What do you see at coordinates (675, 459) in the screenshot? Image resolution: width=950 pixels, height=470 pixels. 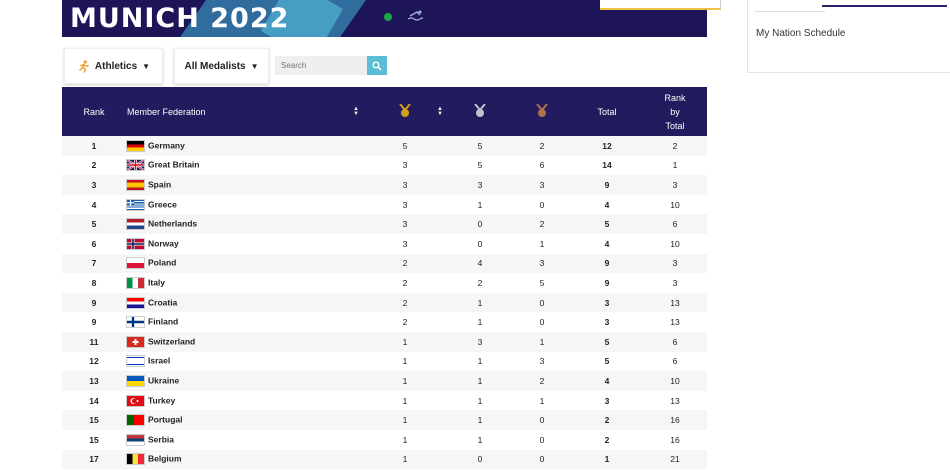 I see `rank-by-total-cell: 21` at bounding box center [675, 459].